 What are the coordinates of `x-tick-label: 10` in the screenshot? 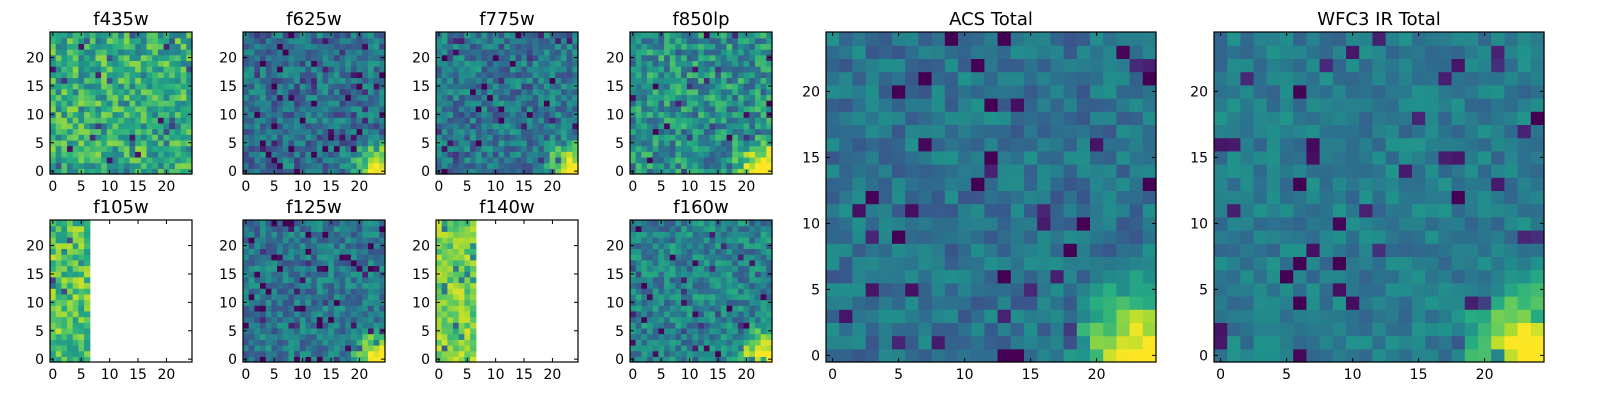 It's located at (690, 187).